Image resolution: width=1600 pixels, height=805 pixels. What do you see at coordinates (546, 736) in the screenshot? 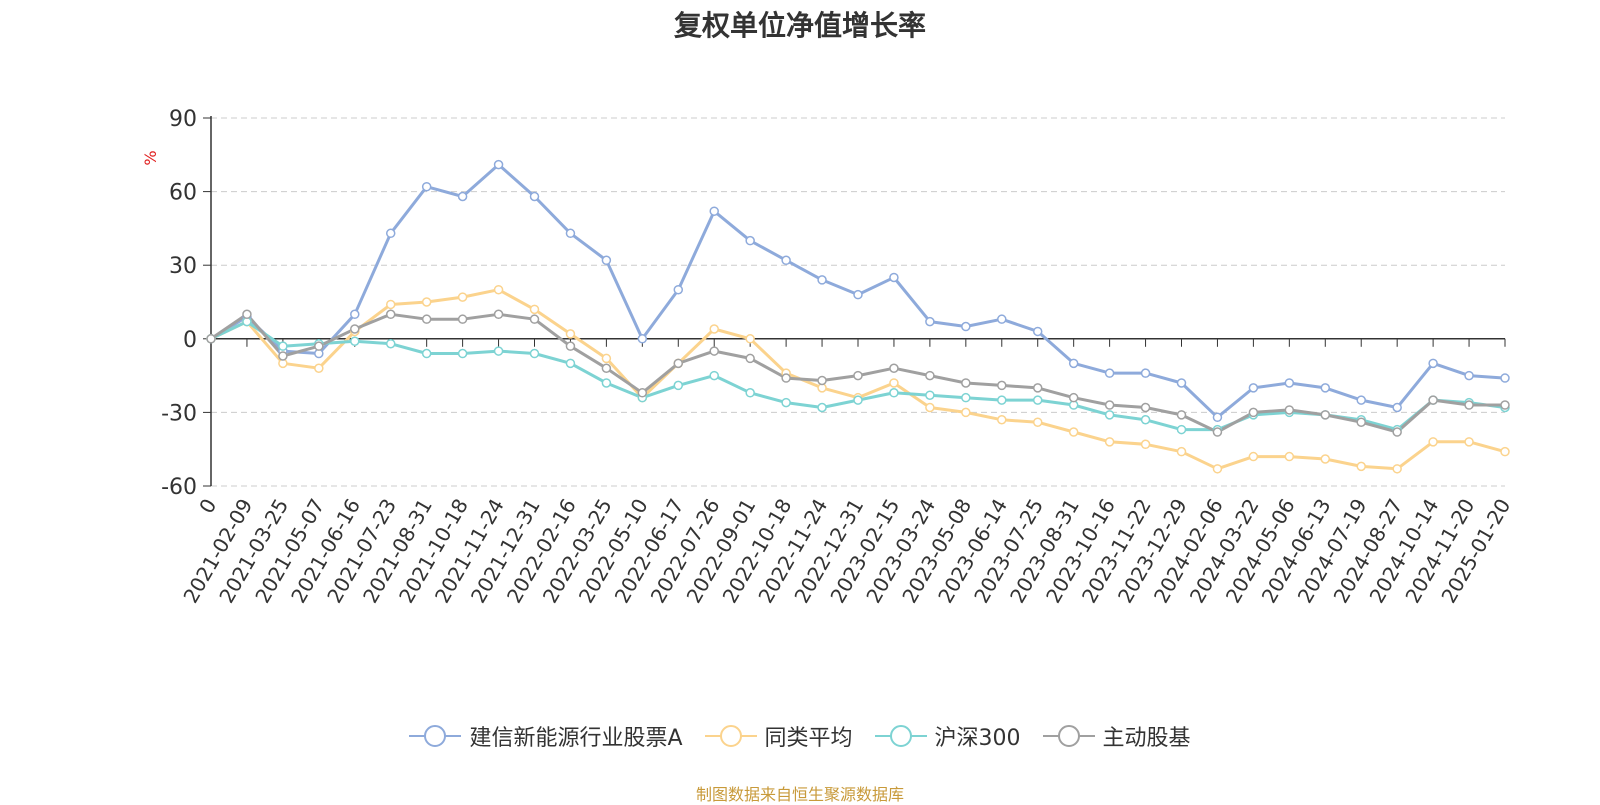
I see `legend-item: 建信新能源行业股票A` at bounding box center [546, 736].